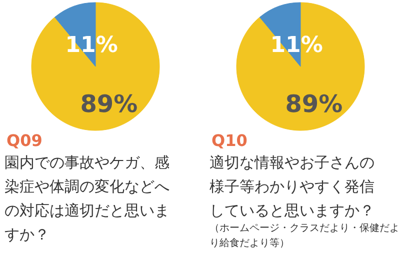 The image size is (410, 278). What do you see at coordinates (230, 140) in the screenshot?
I see `text: Q10` at bounding box center [230, 140].